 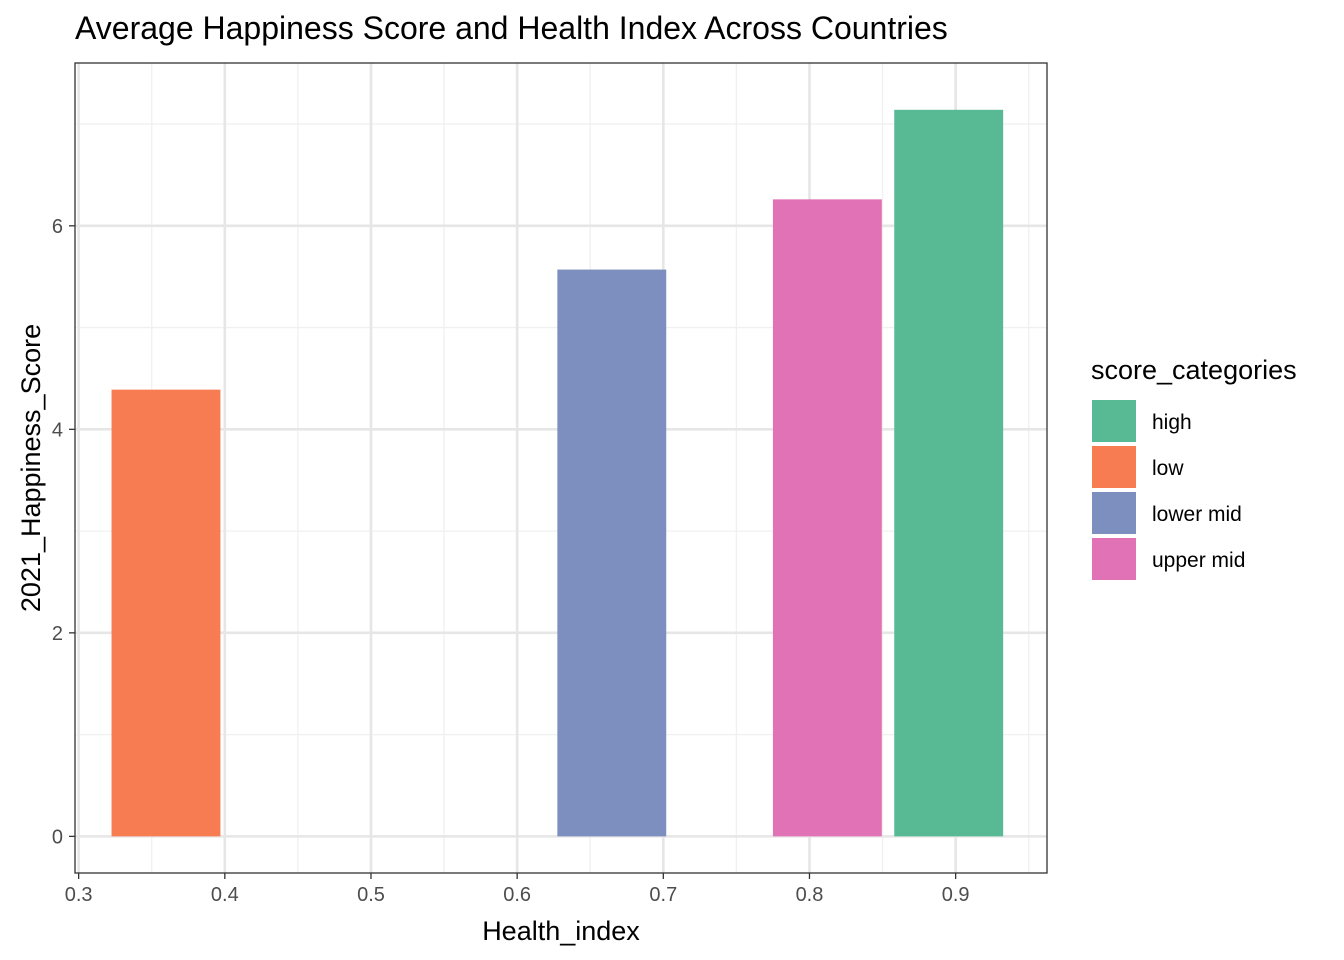 I want to click on bar-upper-mid, so click(x=827, y=518).